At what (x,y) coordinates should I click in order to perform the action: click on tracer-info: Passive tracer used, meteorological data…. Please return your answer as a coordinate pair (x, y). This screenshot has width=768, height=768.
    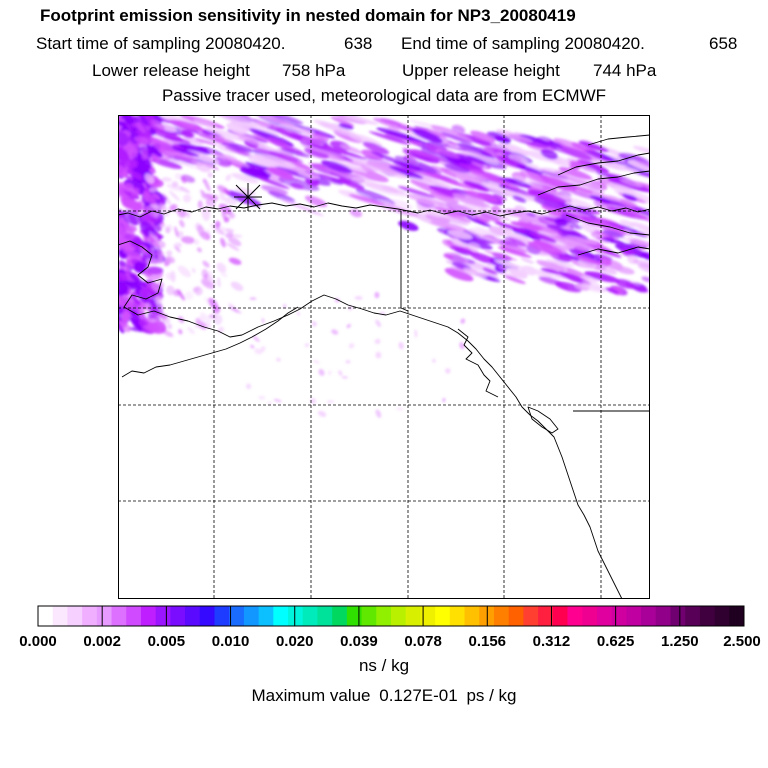
    Looking at the image, I should click on (384, 95).